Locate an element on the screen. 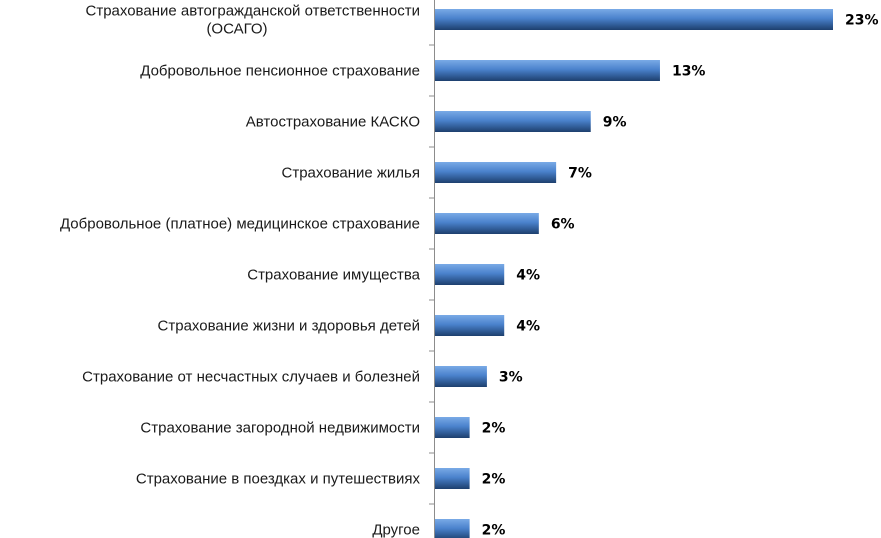 The width and height of the screenshot is (881, 538). value-label: 9% is located at coordinates (615, 123).